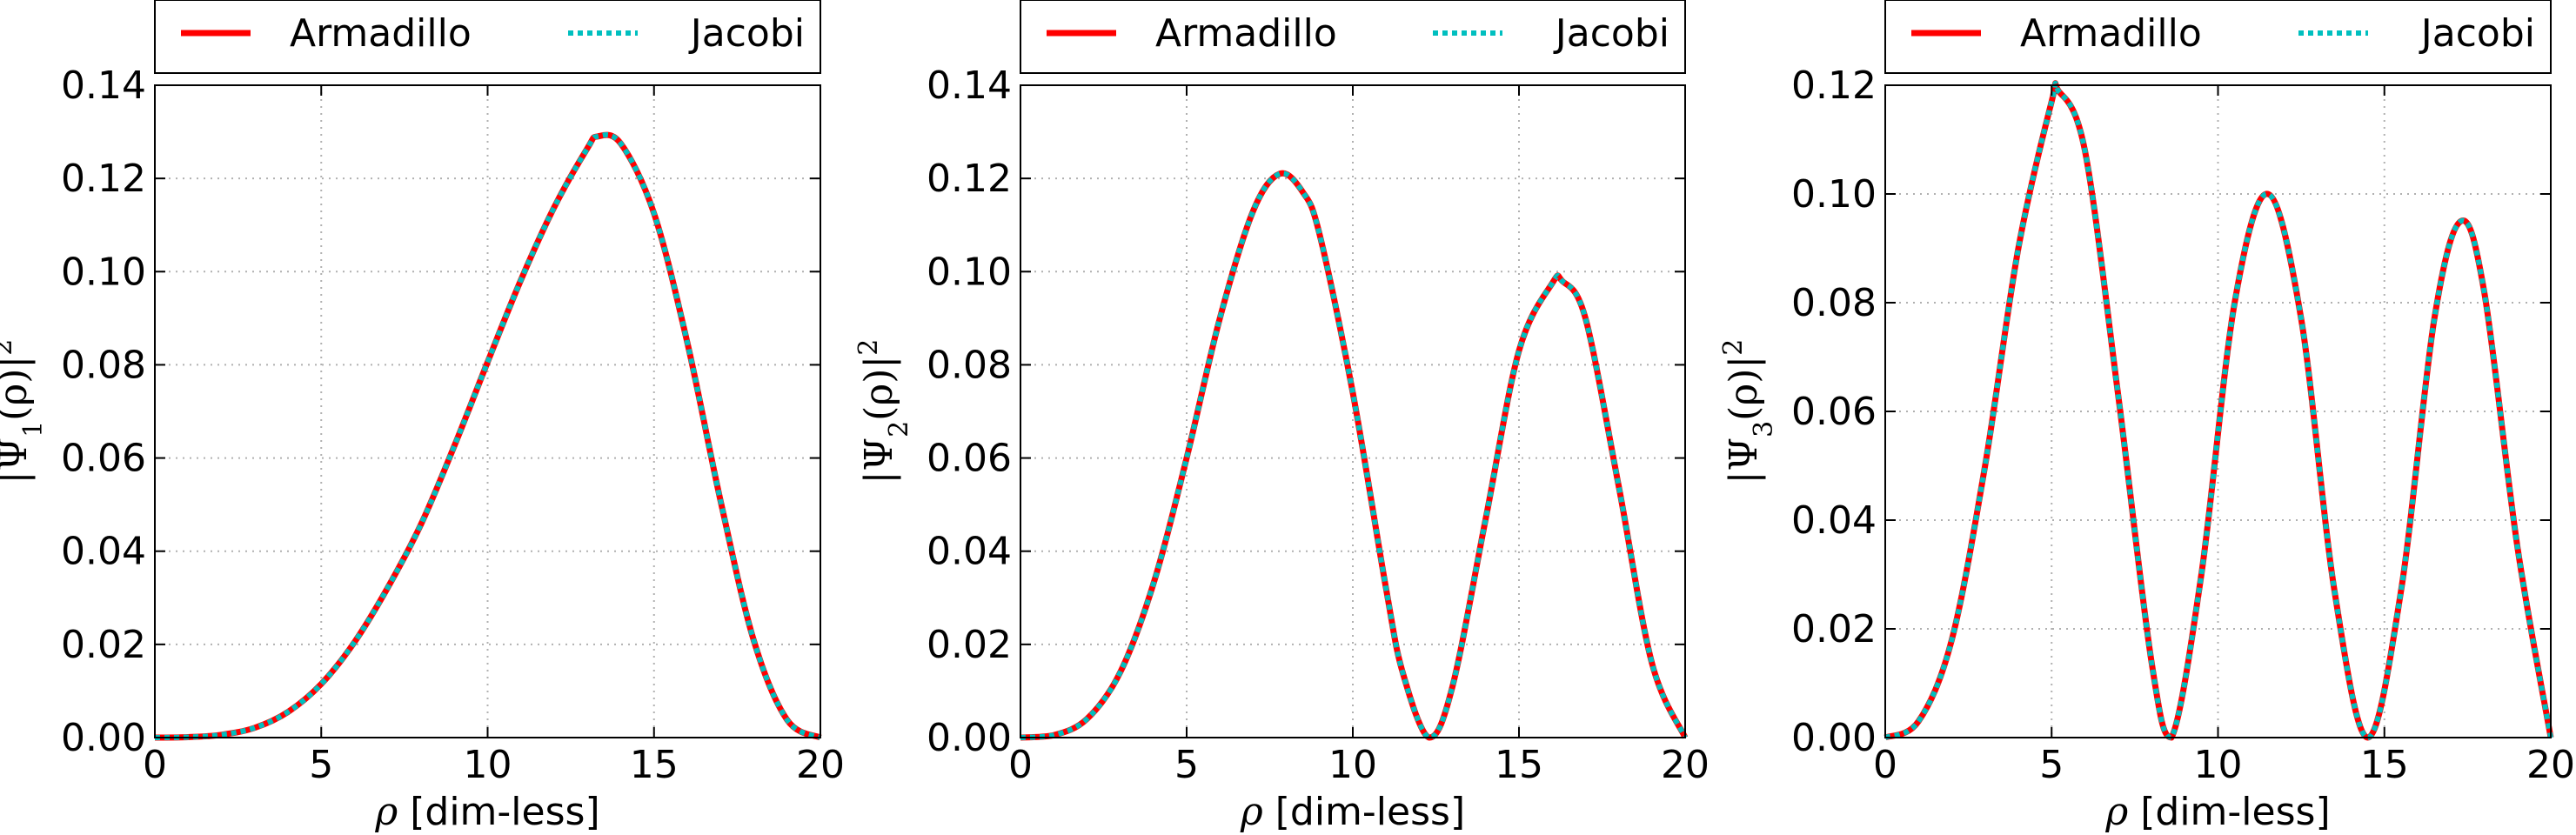  Describe the element at coordinates (33, 429) in the screenshot. I see `panel-1-ylabel-part-1: 1` at that location.